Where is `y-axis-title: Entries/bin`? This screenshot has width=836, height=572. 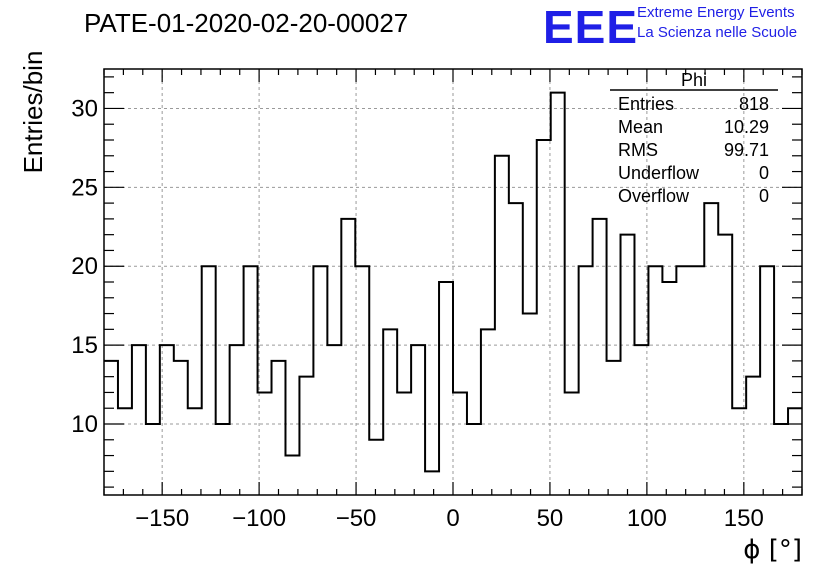
y-axis-title: Entries/bin is located at coordinates (33, 112).